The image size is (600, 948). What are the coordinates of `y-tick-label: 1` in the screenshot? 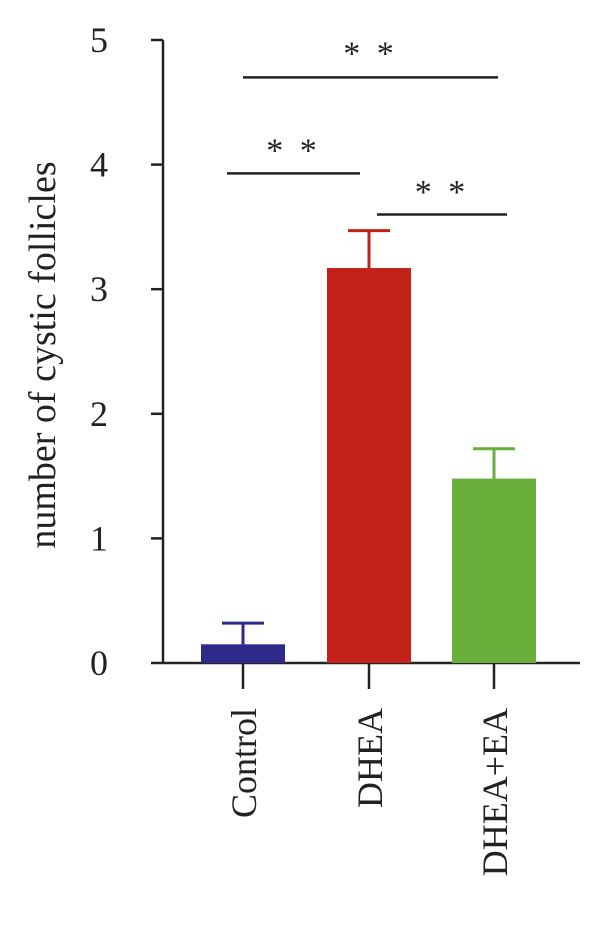 It's located at (99, 538).